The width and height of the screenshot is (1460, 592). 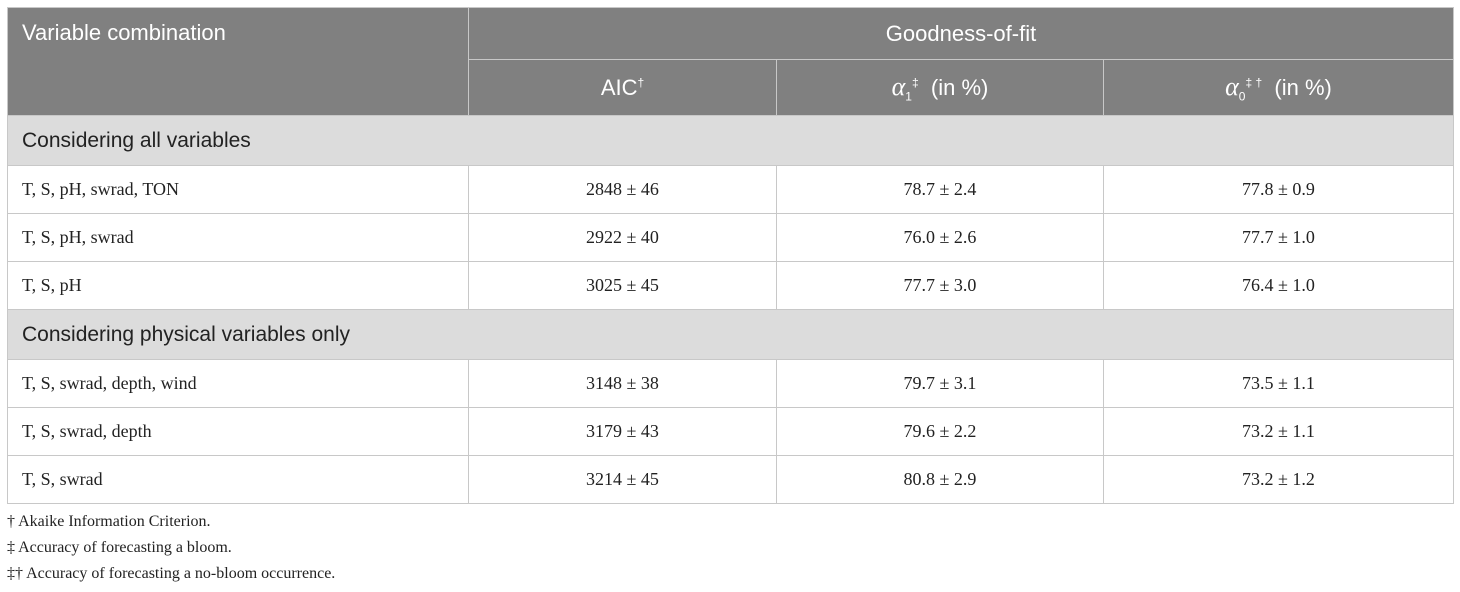 I want to click on section-row: Considering physical variables only, so click(x=730, y=334).